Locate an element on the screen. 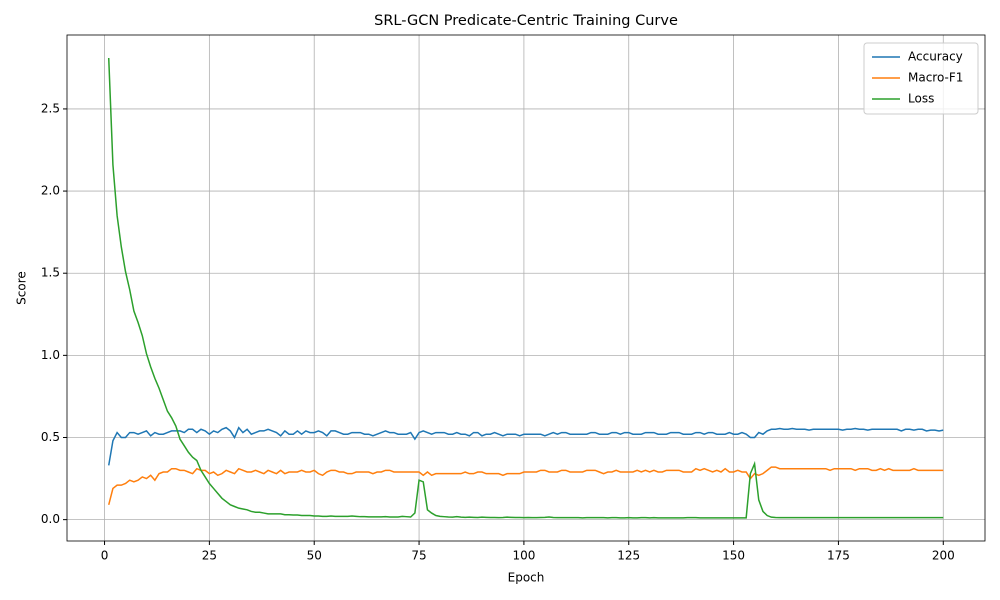 This screenshot has width=1000, height=600. x-tick-label: 125 is located at coordinates (628, 556).